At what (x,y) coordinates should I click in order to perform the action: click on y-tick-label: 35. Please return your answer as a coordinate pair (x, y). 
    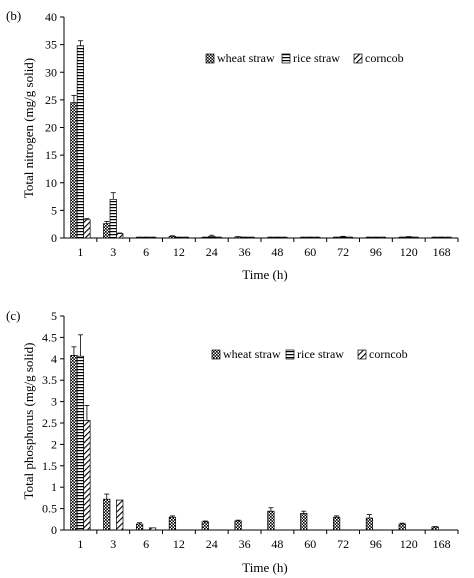
    Looking at the image, I should click on (51, 45).